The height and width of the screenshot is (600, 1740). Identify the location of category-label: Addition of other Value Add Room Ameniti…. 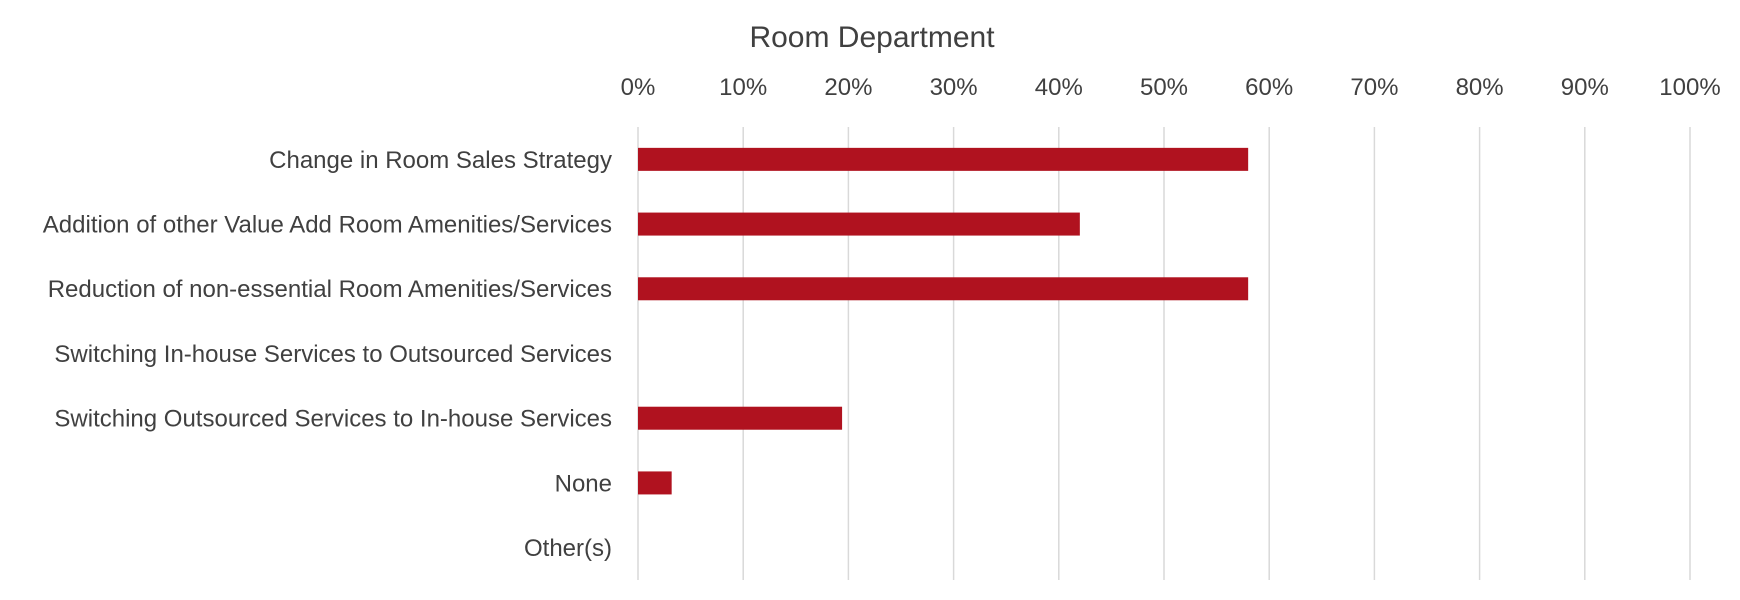
(327, 224).